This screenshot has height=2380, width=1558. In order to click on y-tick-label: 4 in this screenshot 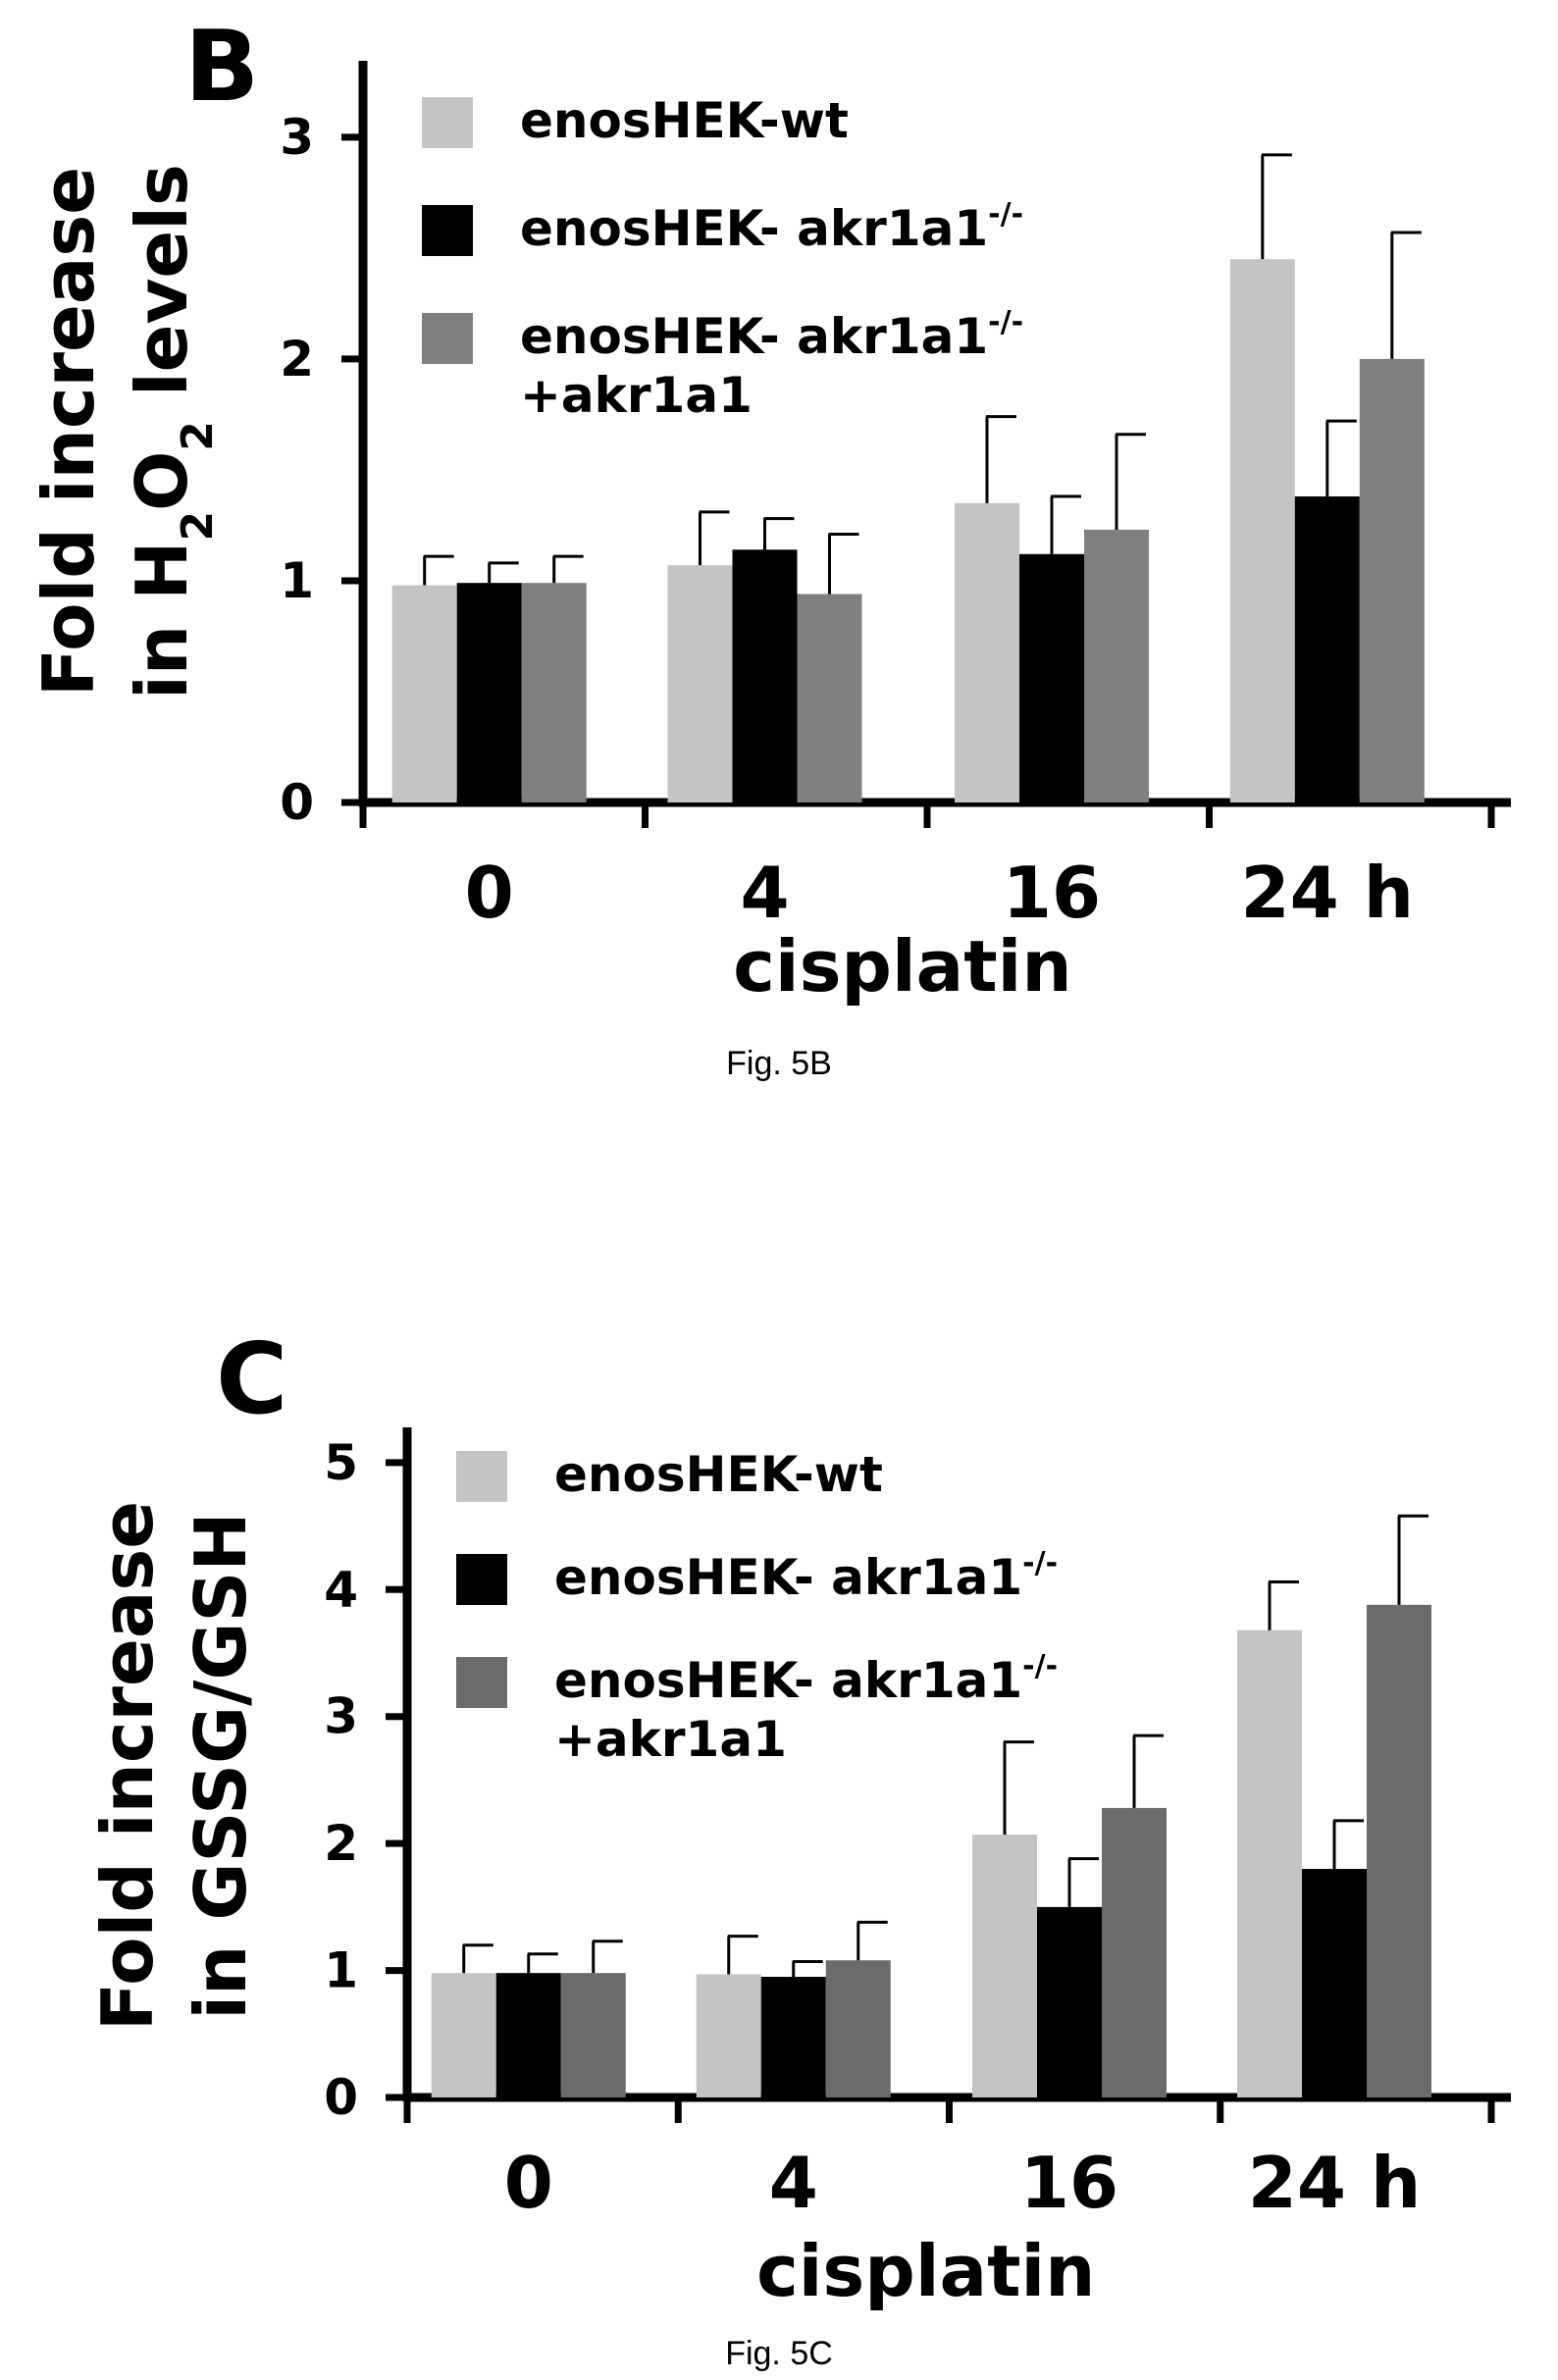, I will do `click(341, 1589)`.